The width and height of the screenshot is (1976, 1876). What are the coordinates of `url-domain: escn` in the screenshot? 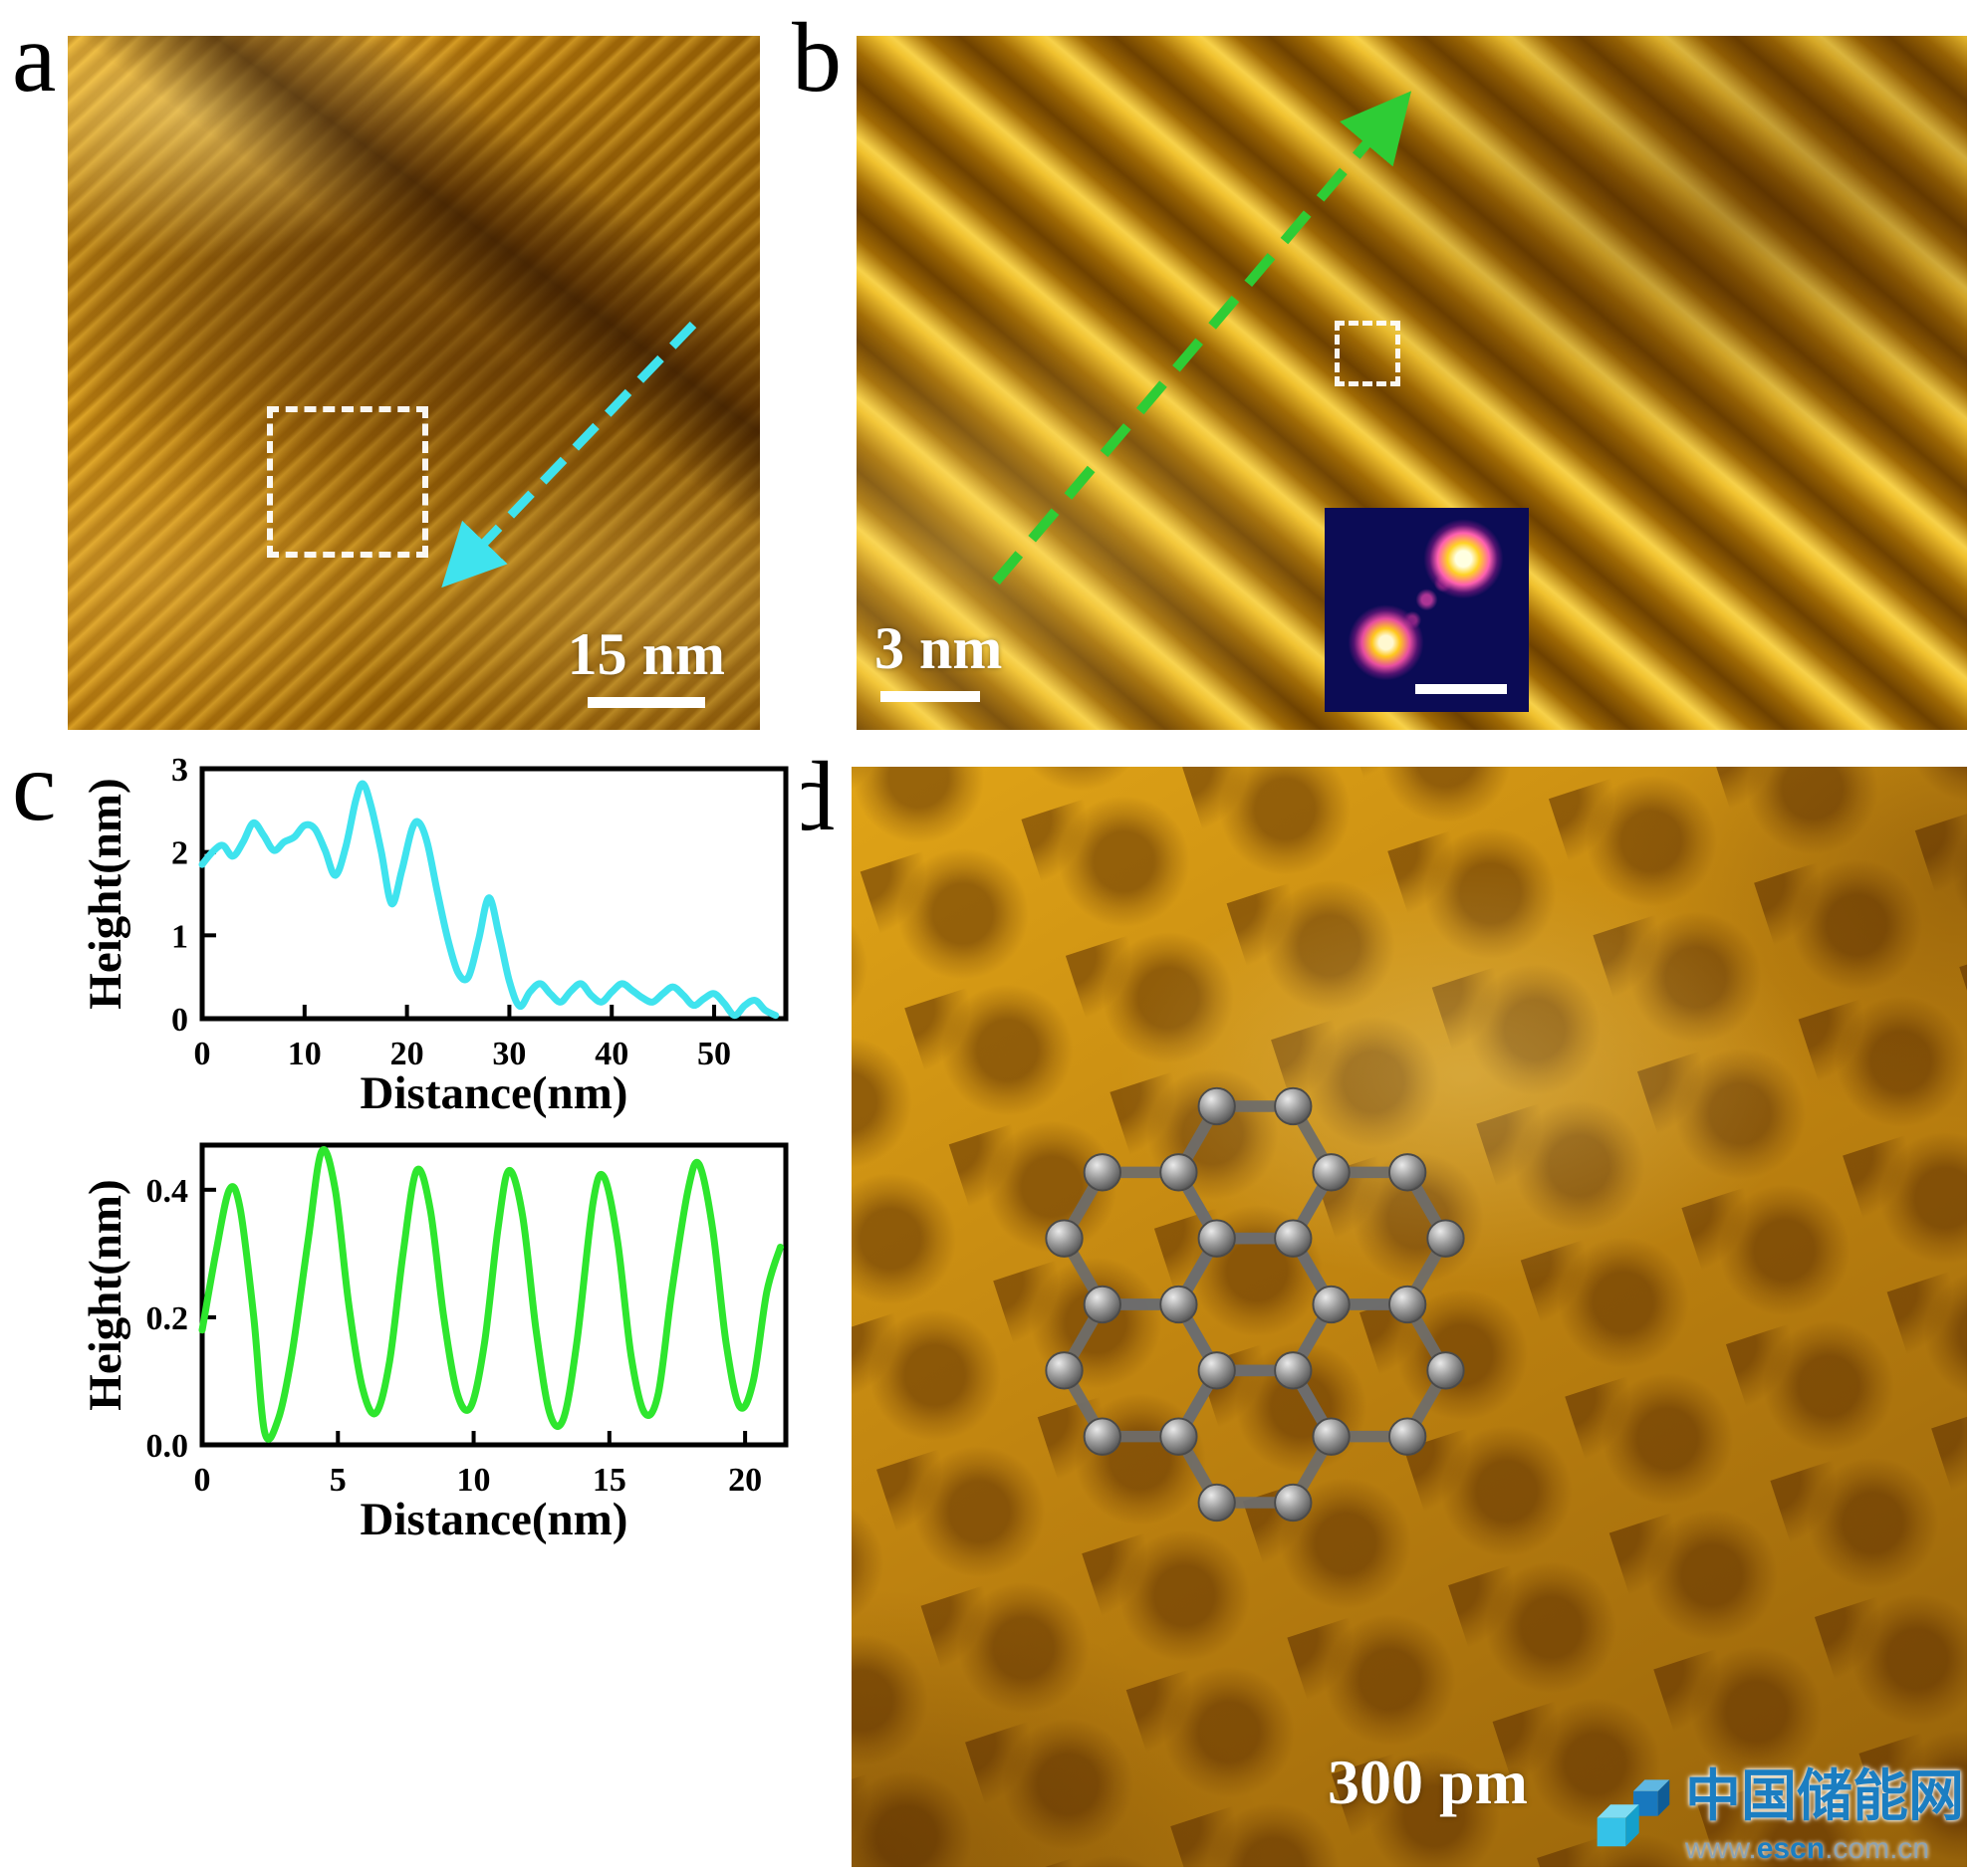 It's located at (1791, 1848).